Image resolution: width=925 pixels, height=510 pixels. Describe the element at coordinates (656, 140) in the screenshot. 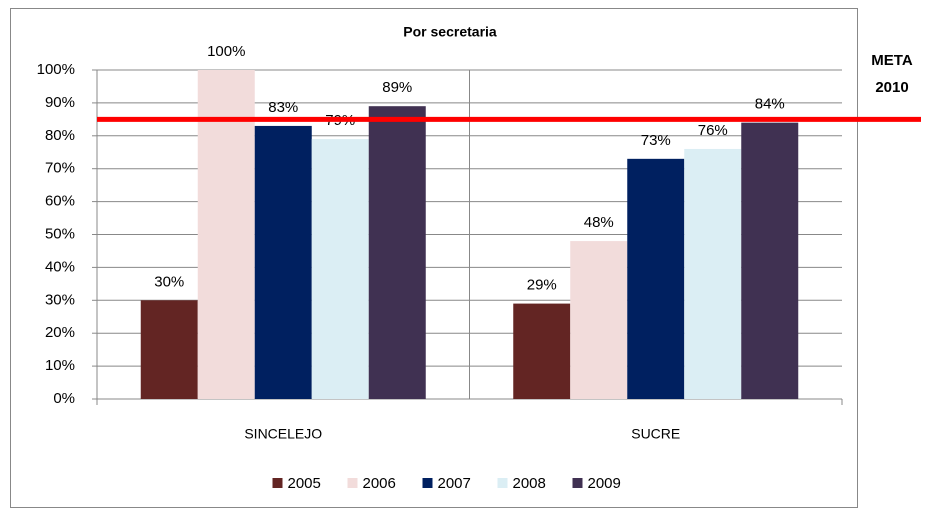

I see `data-label: 73%` at that location.